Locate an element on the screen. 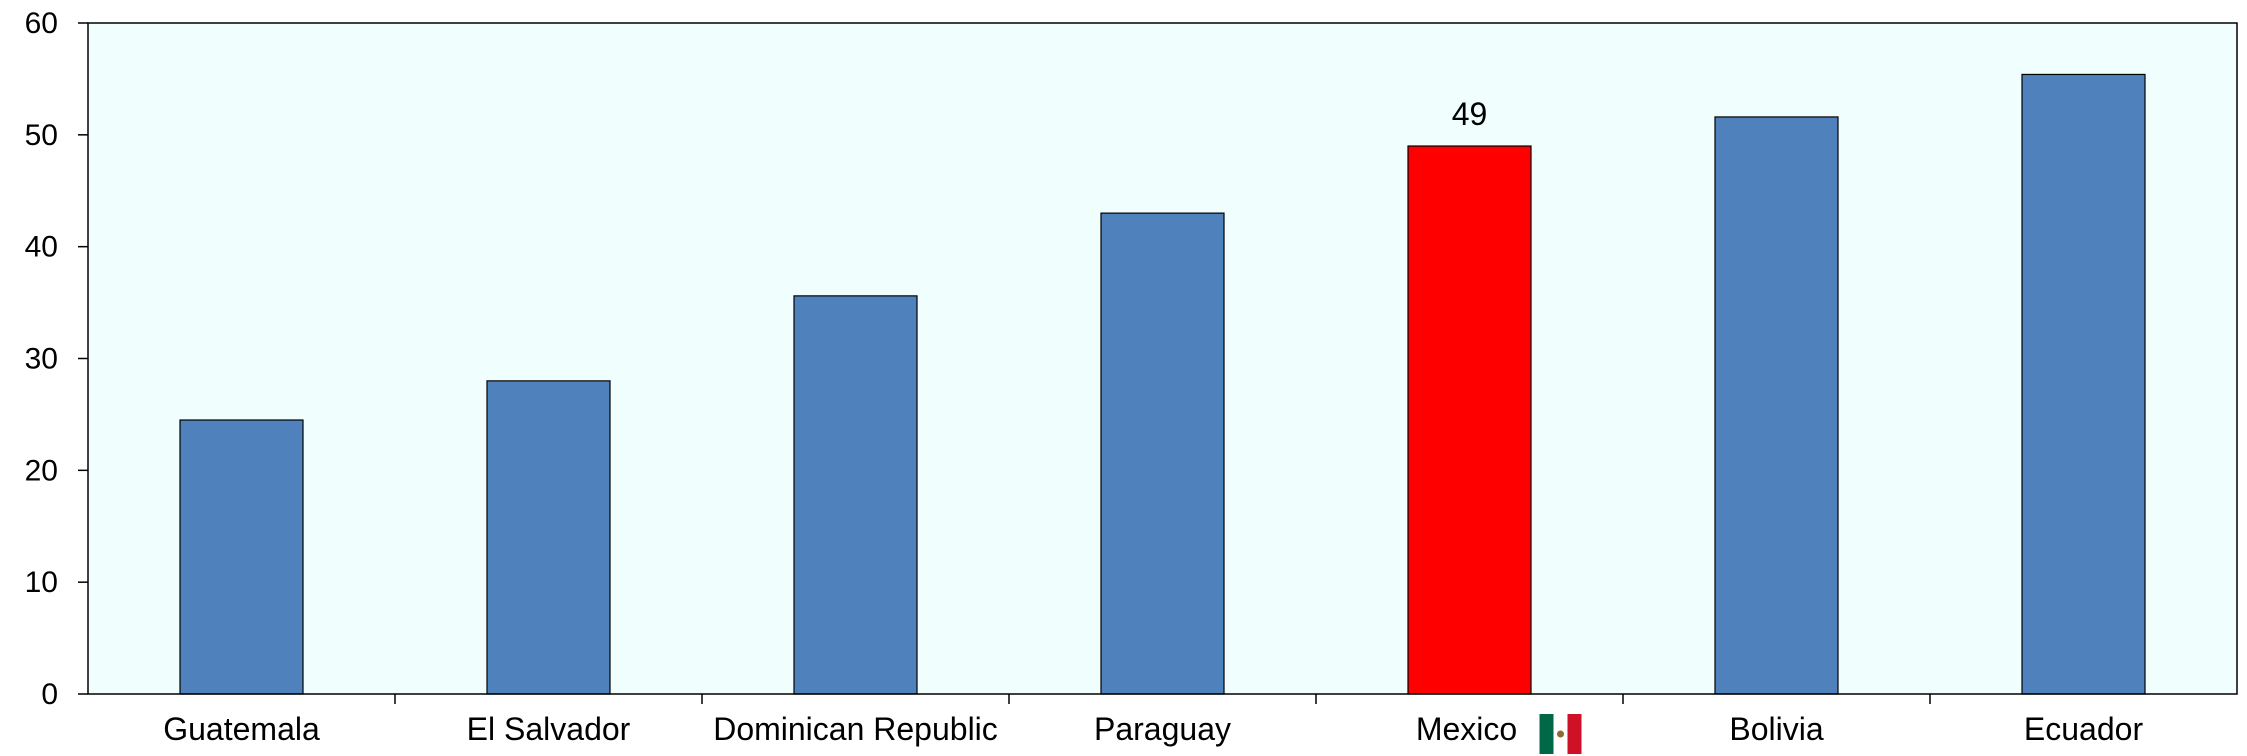 The image size is (2247, 756). x-tick-label: Mexico is located at coordinates (1466, 729).